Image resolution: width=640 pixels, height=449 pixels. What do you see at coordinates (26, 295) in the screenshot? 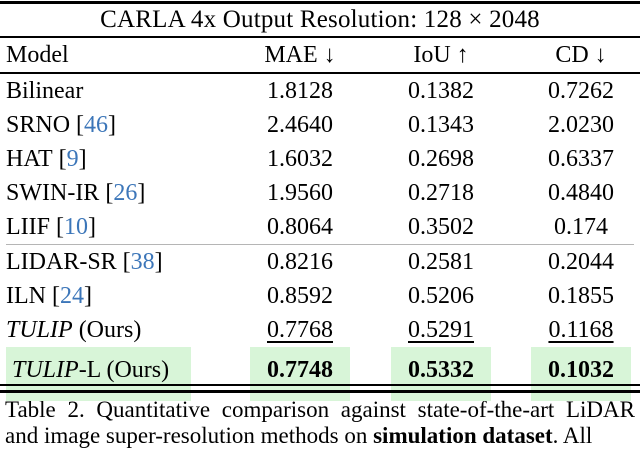
I see `model-name-text: ILN` at bounding box center [26, 295].